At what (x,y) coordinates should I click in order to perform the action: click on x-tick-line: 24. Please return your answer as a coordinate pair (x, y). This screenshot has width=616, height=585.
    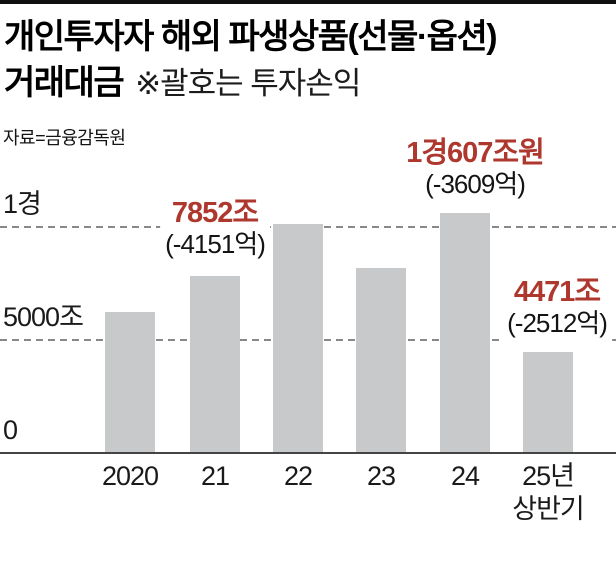
    Looking at the image, I should click on (465, 476).